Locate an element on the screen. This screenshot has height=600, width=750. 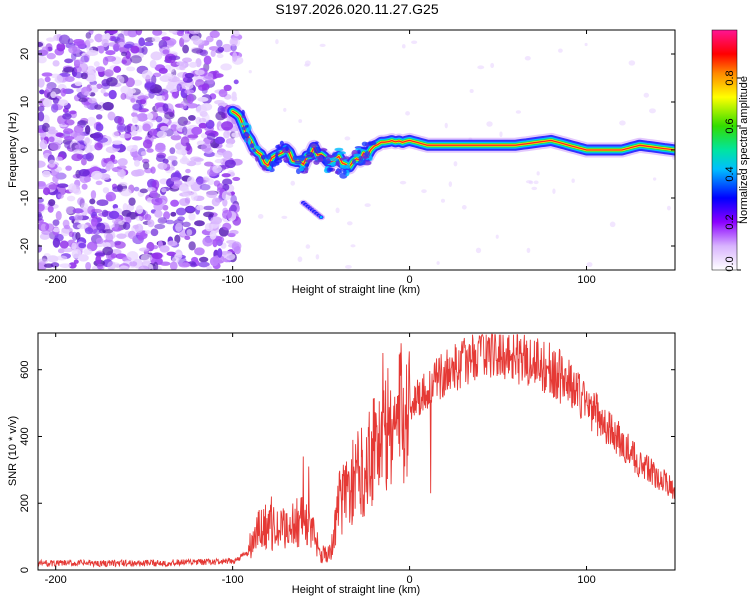
y-tick-label: 0 is located at coordinates (25, 150).